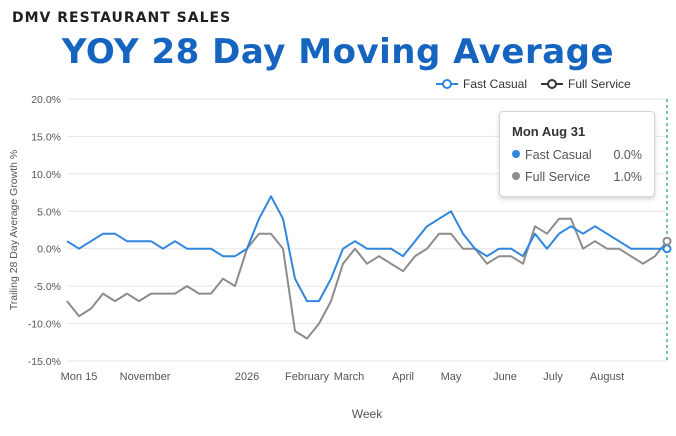 This screenshot has width=676, height=436. What do you see at coordinates (44, 325) in the screenshot?
I see `y-tick-label: -10.0%` at bounding box center [44, 325].